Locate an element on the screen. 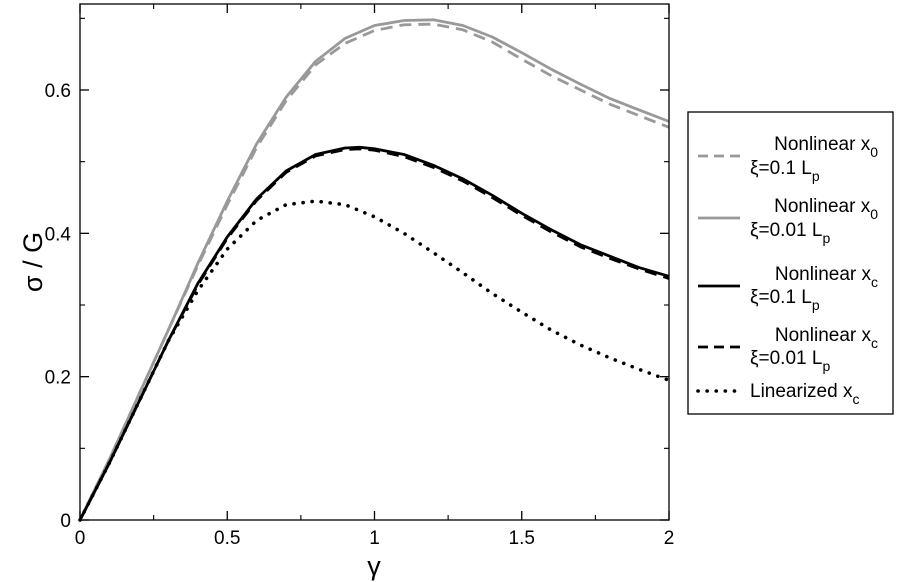  x-axis-title: γ is located at coordinates (374, 566).